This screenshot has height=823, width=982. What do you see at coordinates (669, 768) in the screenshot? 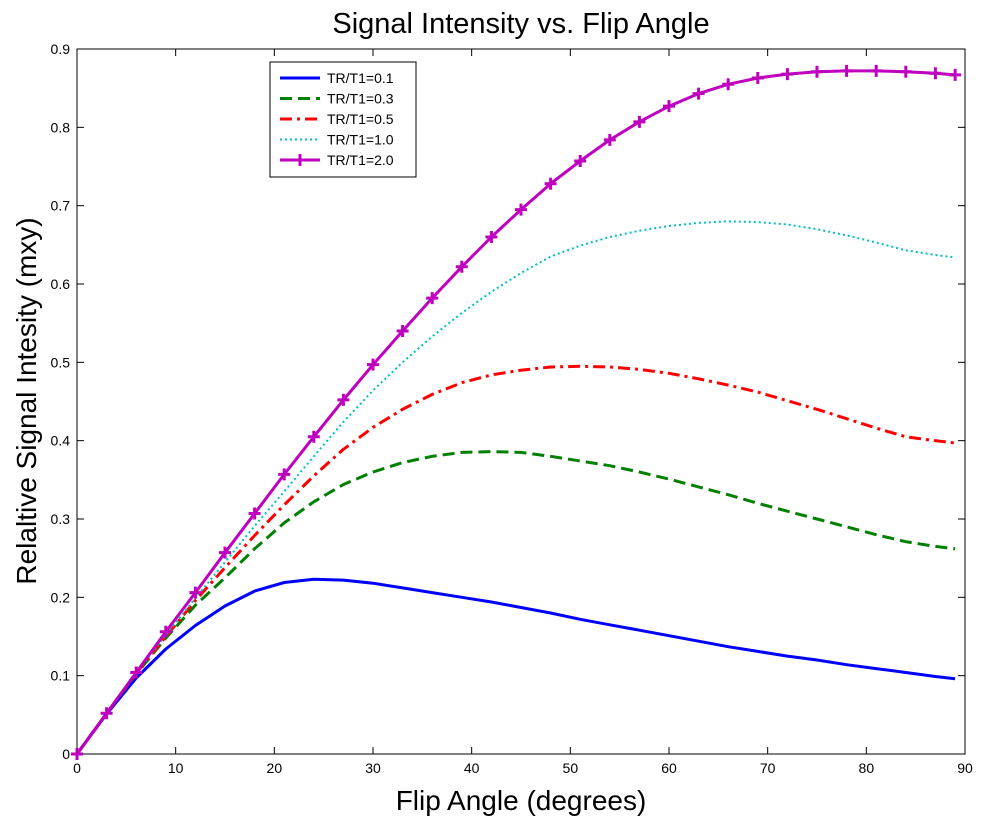
I see `x-tick-label: 60` at bounding box center [669, 768].